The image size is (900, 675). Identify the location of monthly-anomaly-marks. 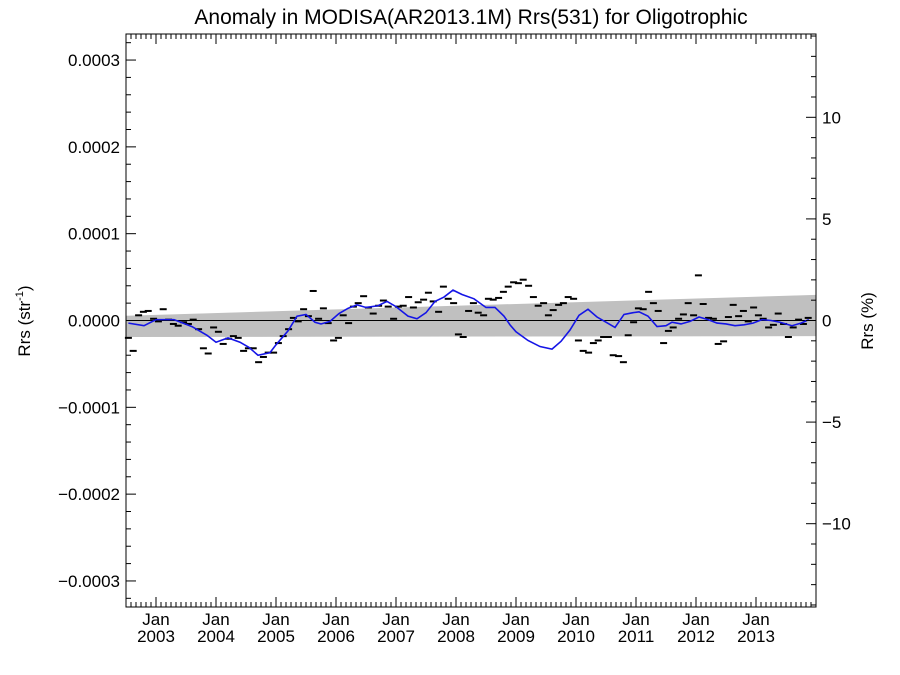
(468, 319).